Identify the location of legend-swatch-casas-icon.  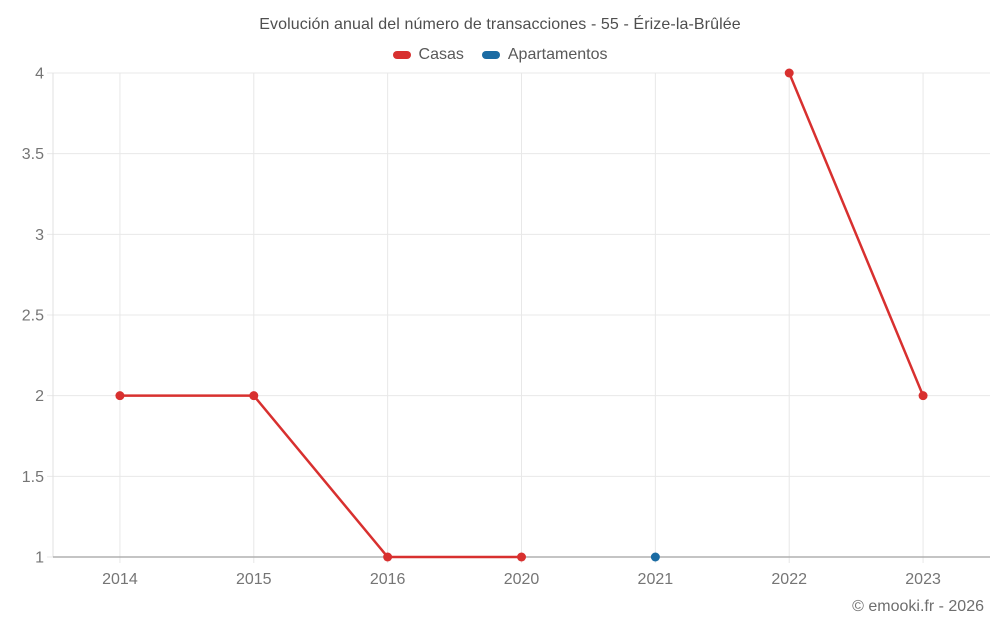
(401, 55).